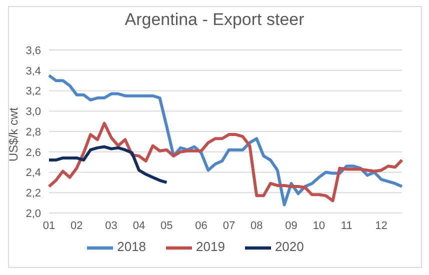 This screenshot has height=275, width=429. What do you see at coordinates (166, 226) in the screenshot?
I see `x-tick-label: 05` at bounding box center [166, 226].